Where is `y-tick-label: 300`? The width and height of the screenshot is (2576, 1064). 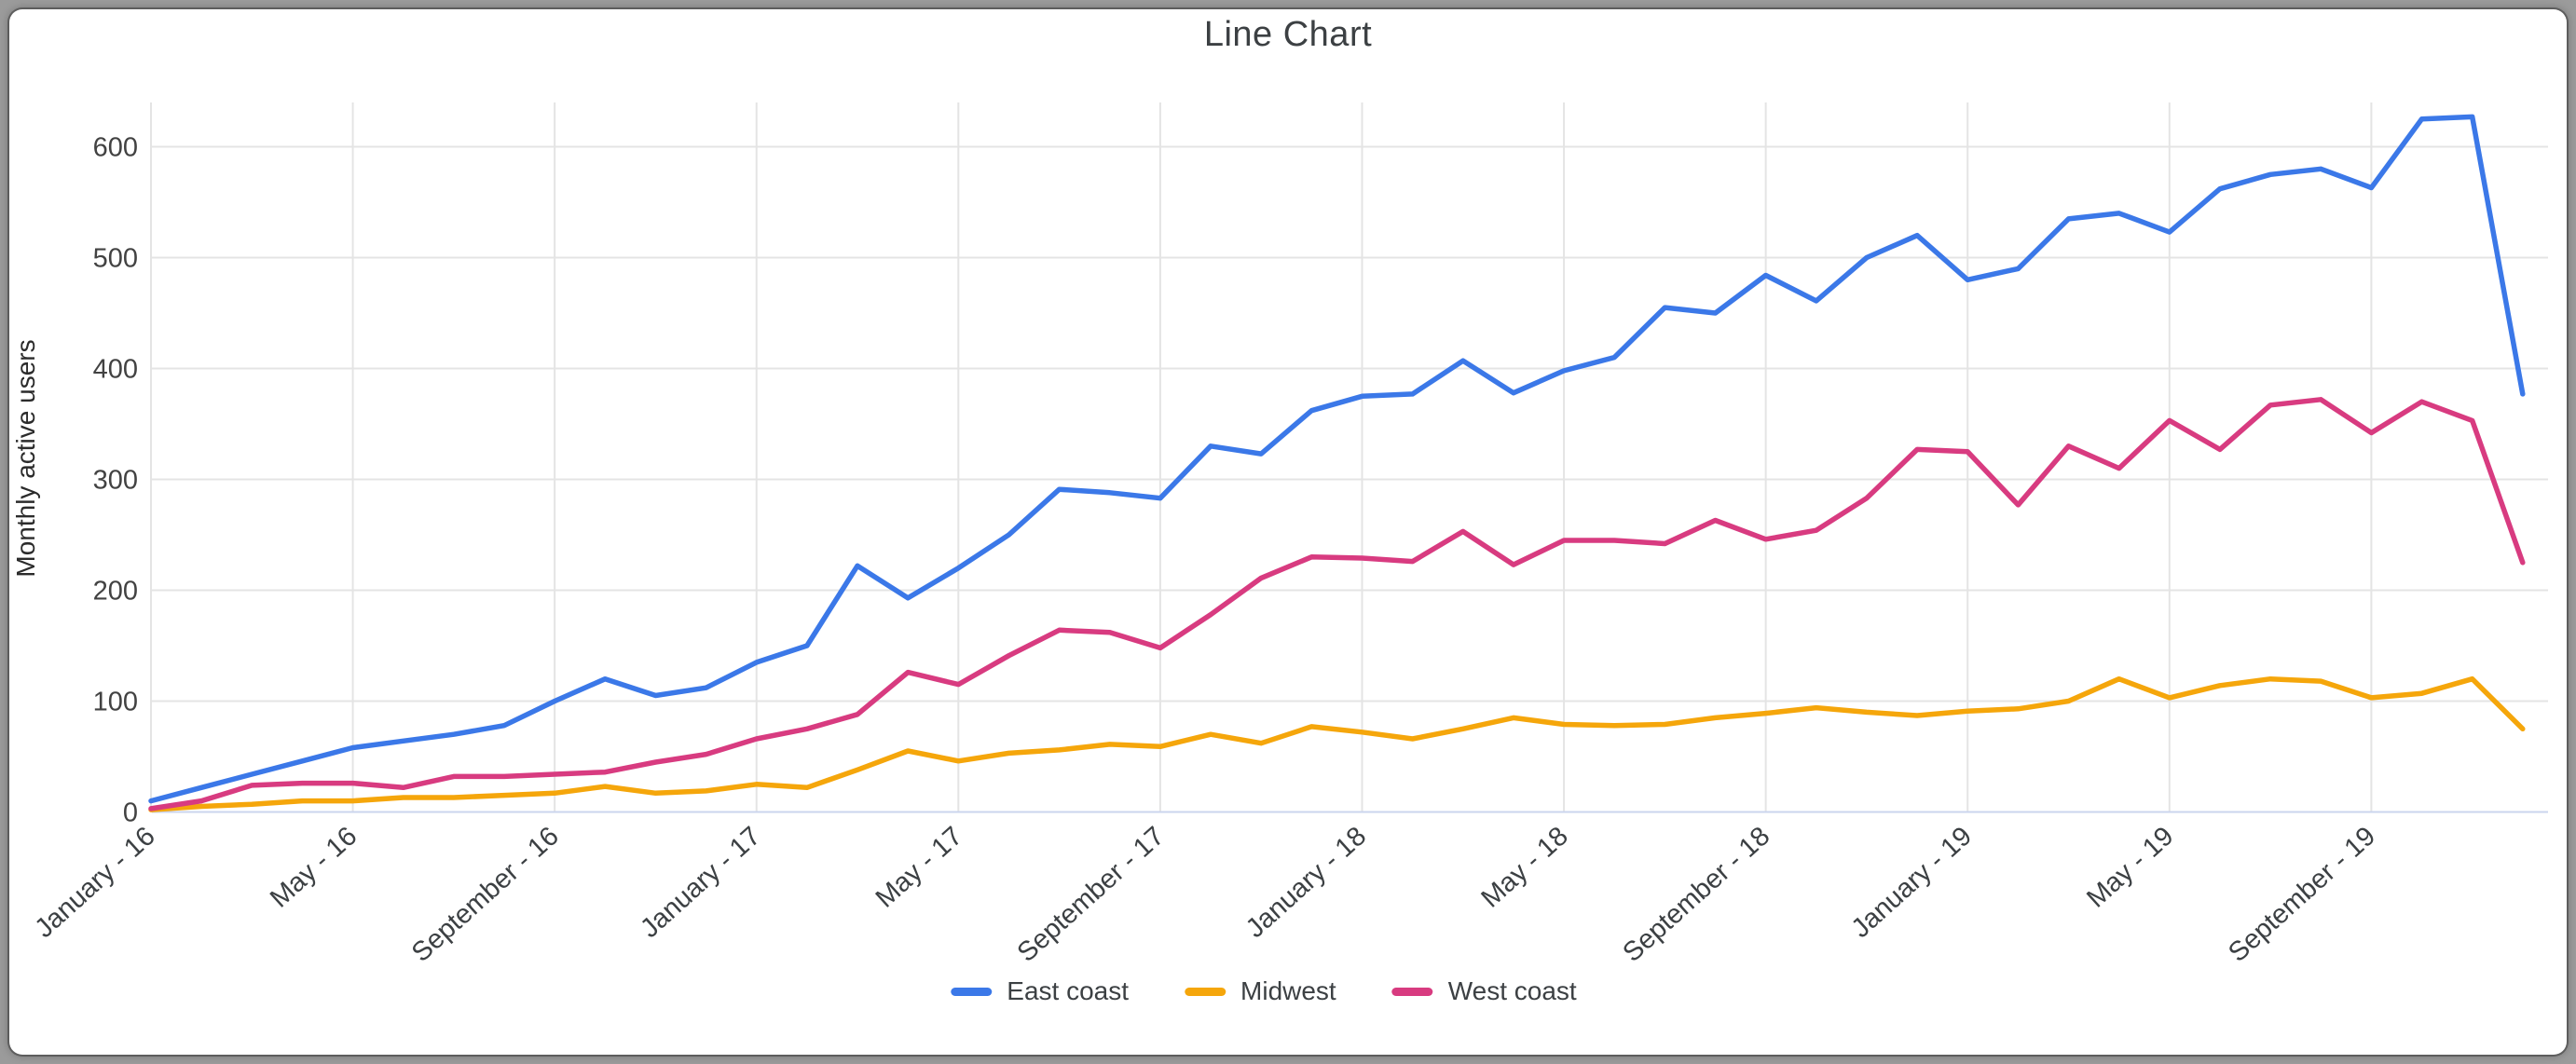
y-tick-label: 300 is located at coordinates (115, 481).